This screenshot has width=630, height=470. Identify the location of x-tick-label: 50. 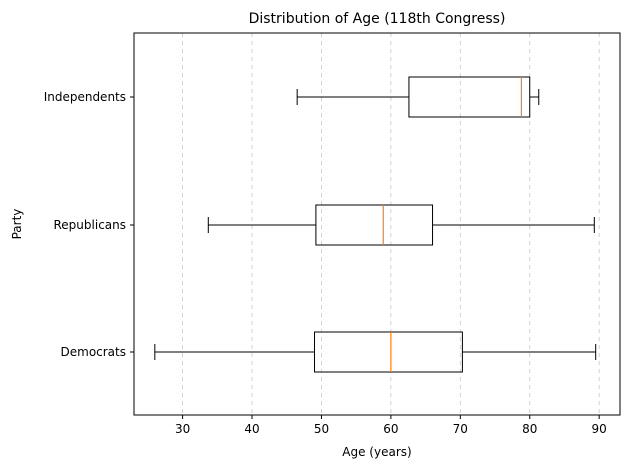
(321, 429).